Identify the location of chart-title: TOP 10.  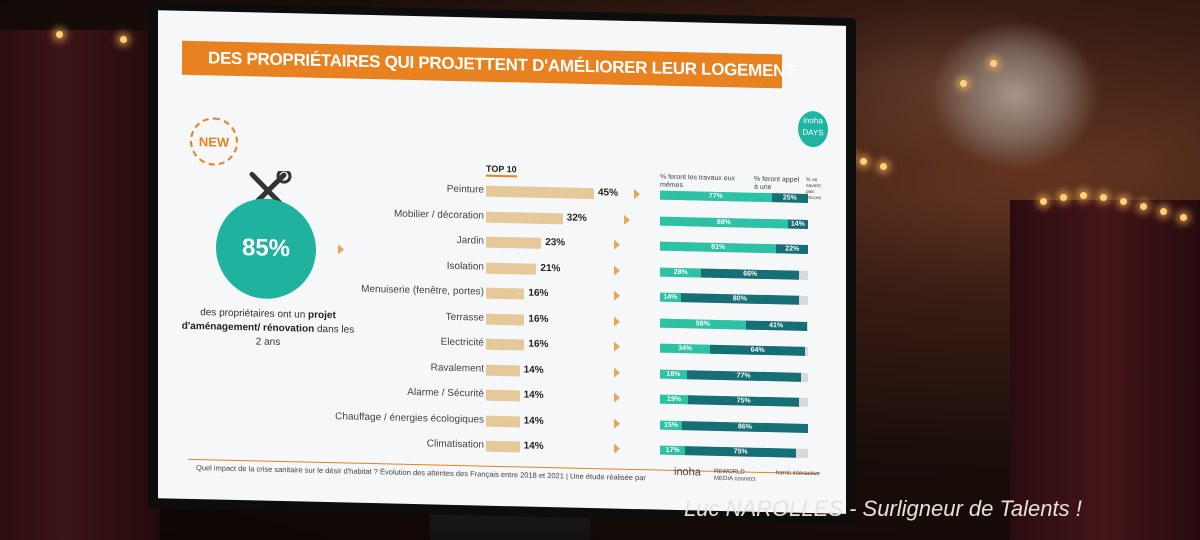
(501, 170).